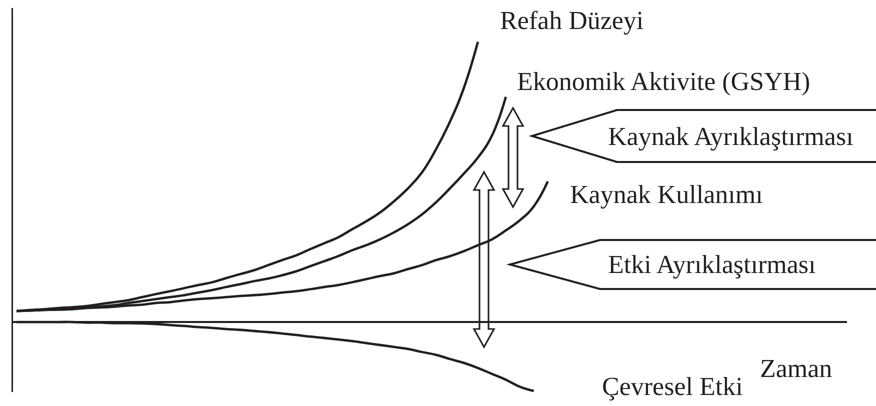  What do you see at coordinates (796, 368) in the screenshot?
I see `x-axis-title: Zaman` at bounding box center [796, 368].